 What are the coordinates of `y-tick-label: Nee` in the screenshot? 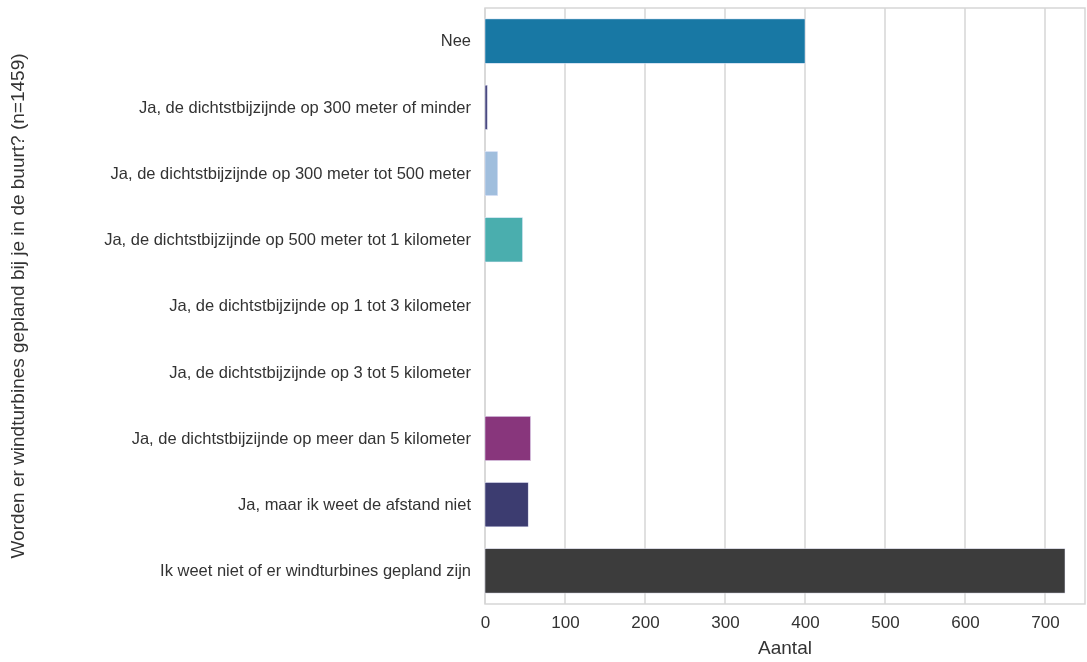 It's located at (455, 40).